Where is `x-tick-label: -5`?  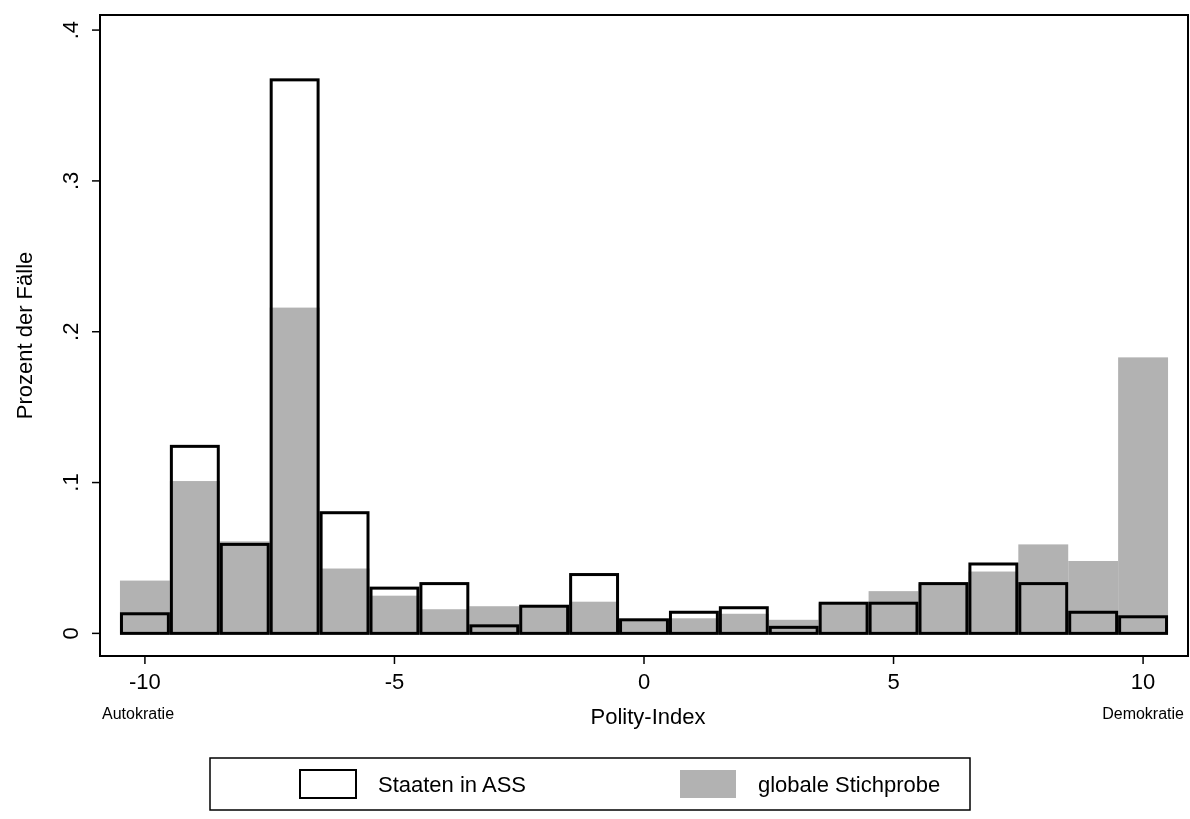 x-tick-label: -5 is located at coordinates (394, 681).